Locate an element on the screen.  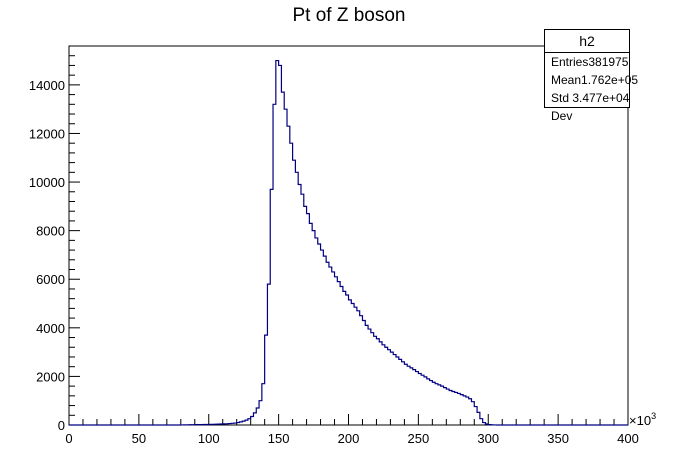
stats-label: Entries is located at coordinates (570, 62).